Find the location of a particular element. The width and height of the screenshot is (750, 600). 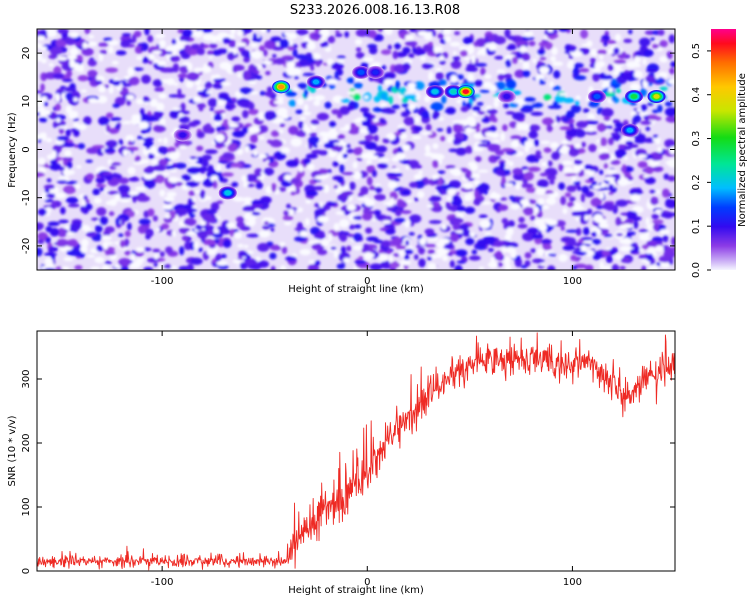

snr-y-tick-label: 100 is located at coordinates (26, 506).